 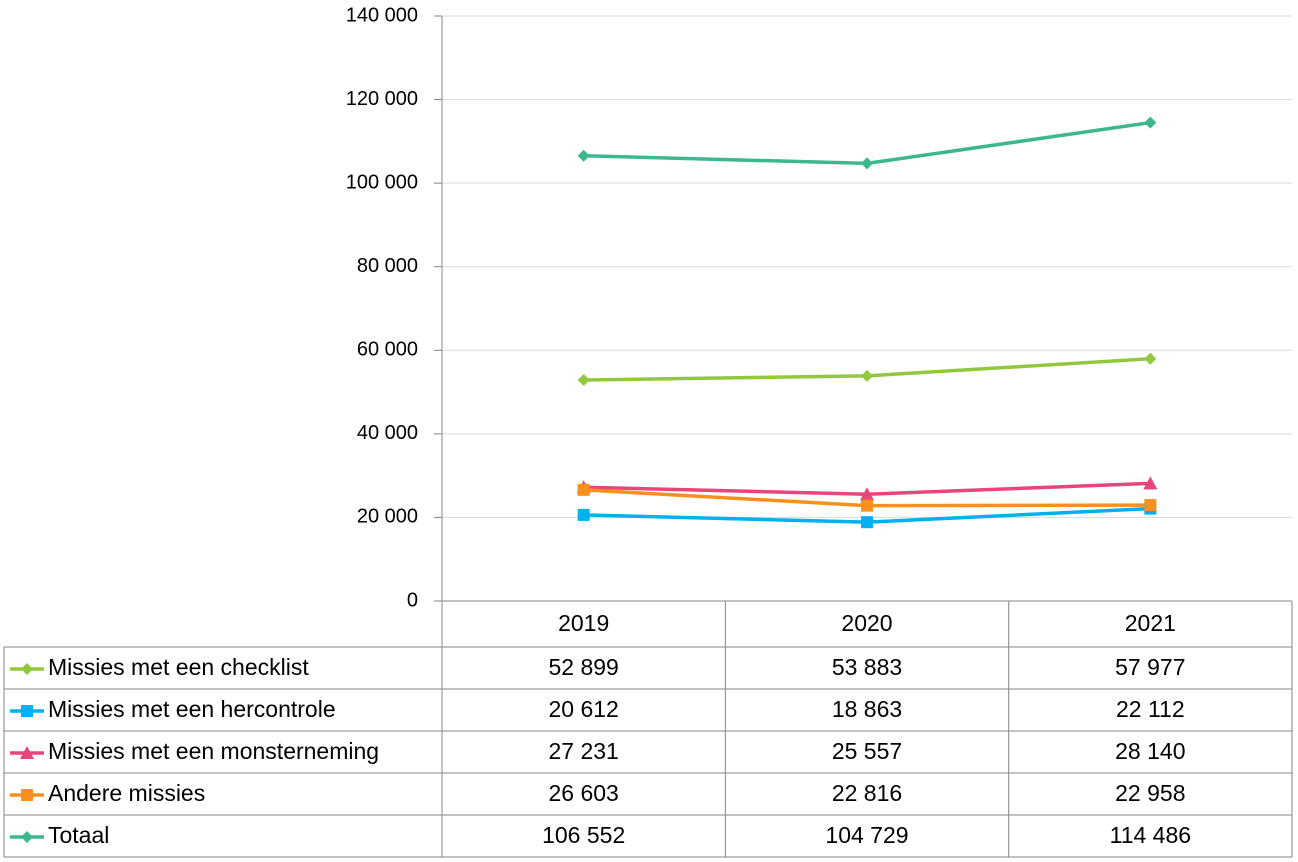 I want to click on y-tick-label: 140 000, so click(x=382, y=15).